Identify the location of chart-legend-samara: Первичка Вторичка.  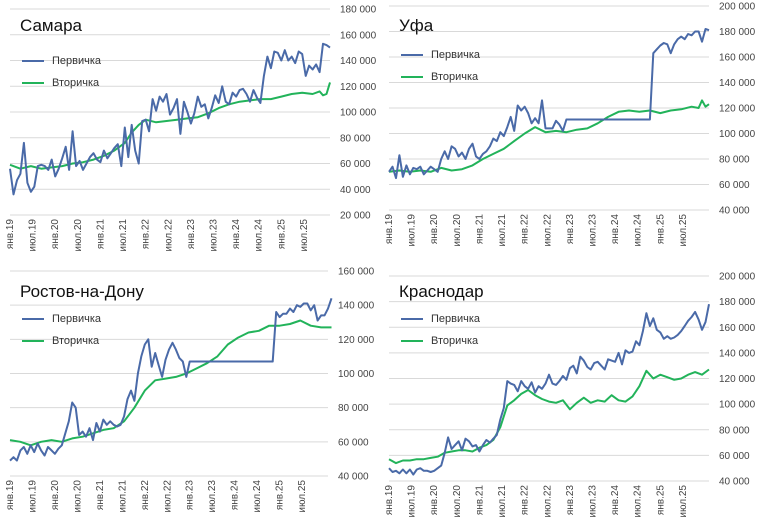
(61, 72).